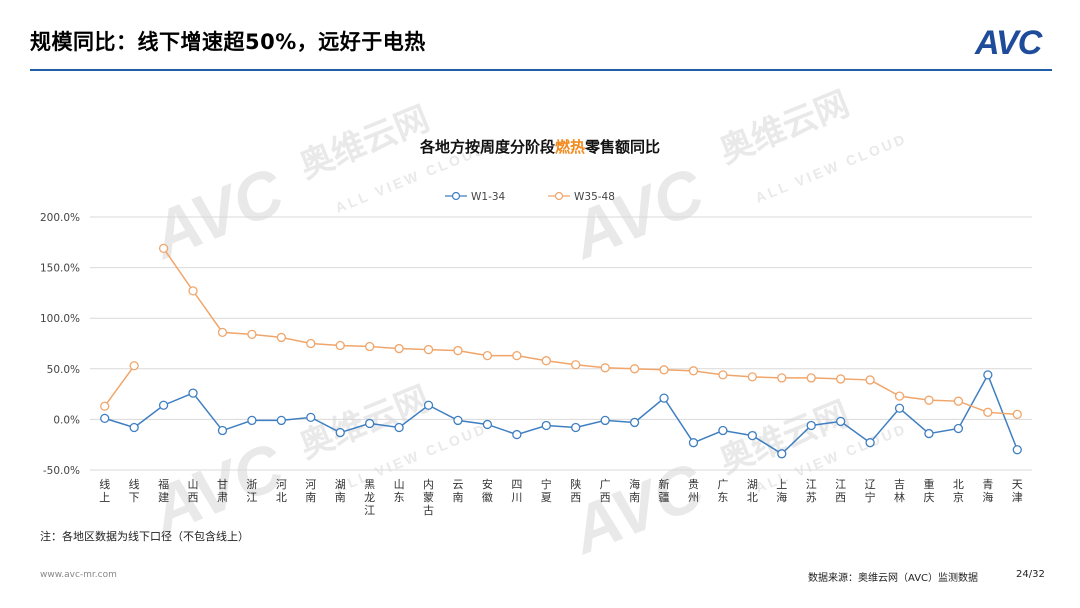 This screenshot has width=1080, height=608. Describe the element at coordinates (60, 218) in the screenshot. I see `y-tick-label: 200.0%` at that location.